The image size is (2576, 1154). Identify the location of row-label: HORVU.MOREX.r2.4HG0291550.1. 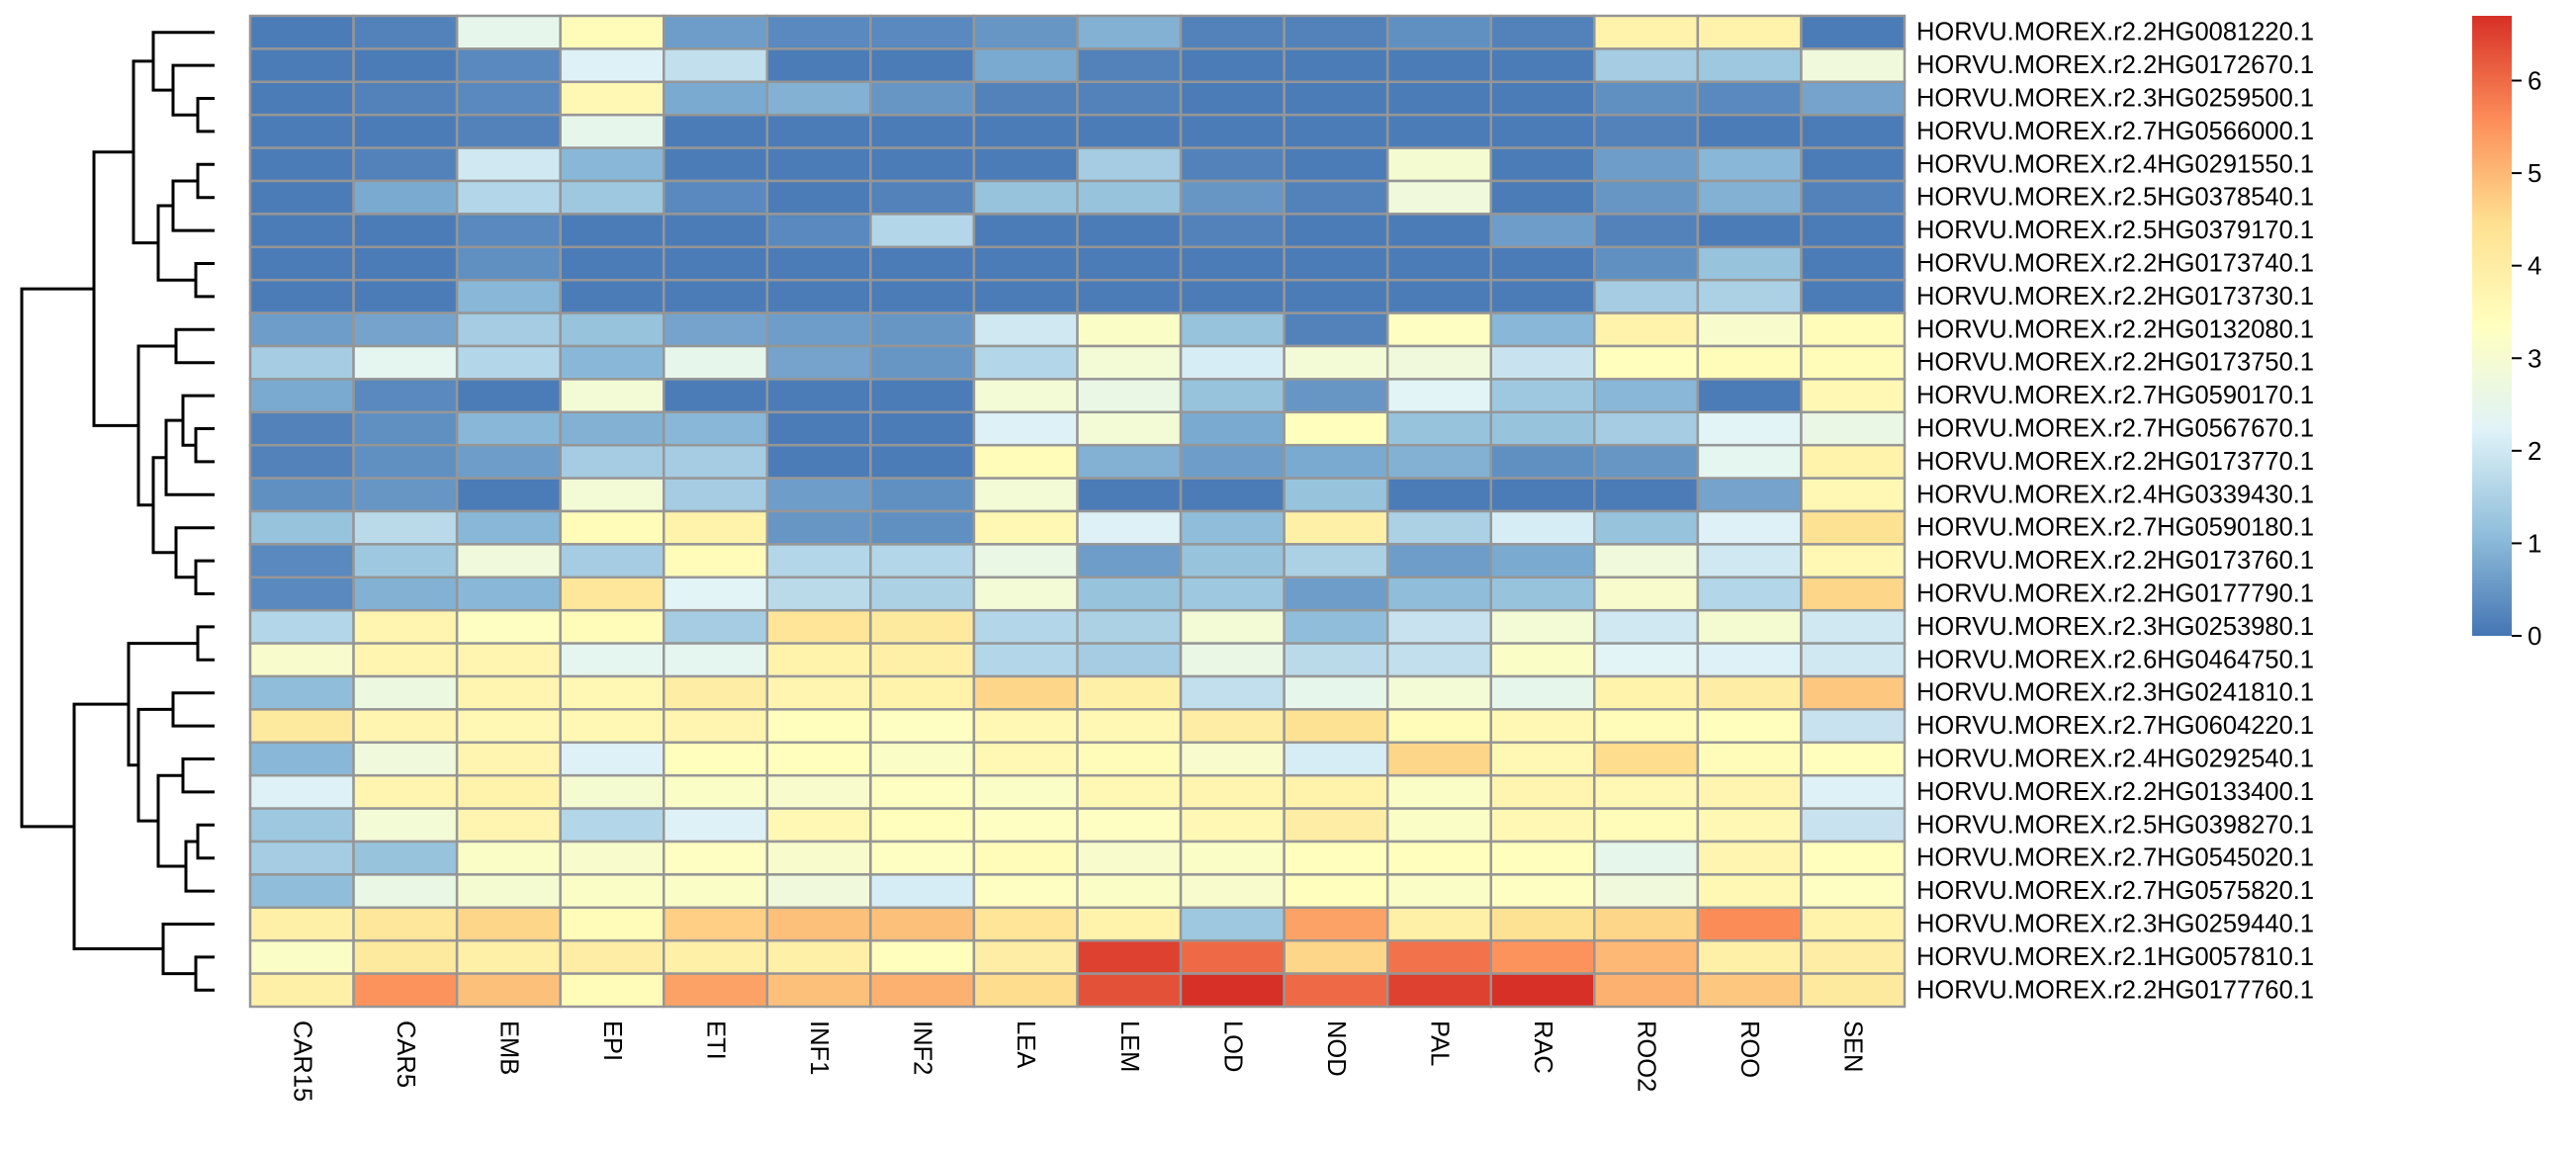
(2115, 164).